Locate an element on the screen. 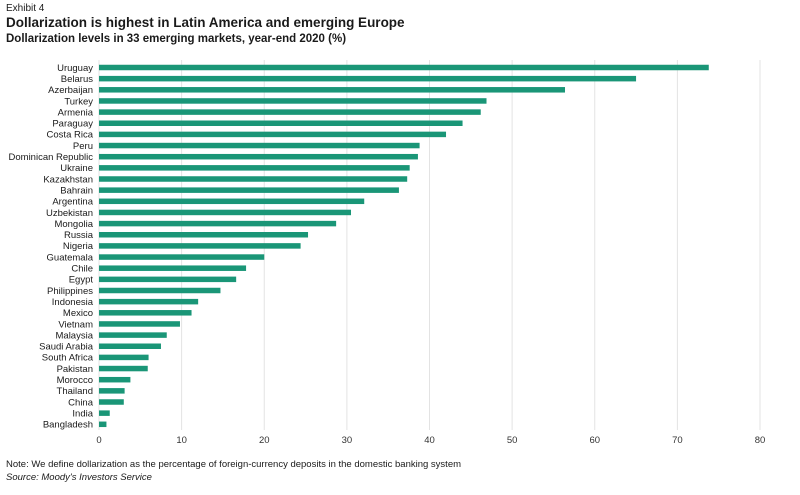 This screenshot has width=800, height=495. category-label: Uzbekistan is located at coordinates (69, 213).